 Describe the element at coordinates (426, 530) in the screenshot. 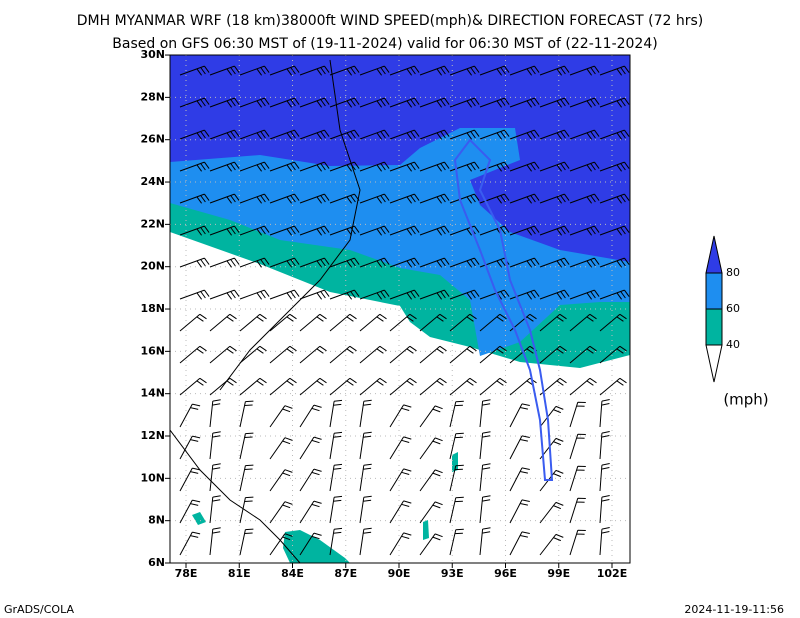

I see `teal-patch` at that location.